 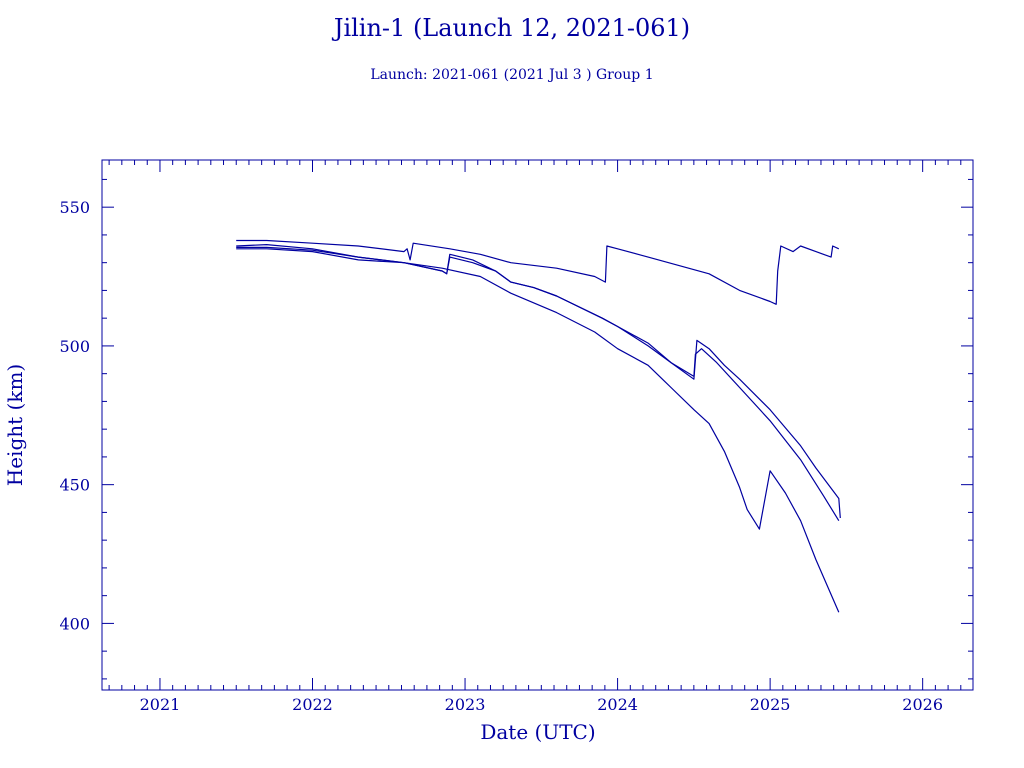 What do you see at coordinates (537, 732) in the screenshot?
I see `x-axis-label: Date (UTC)` at bounding box center [537, 732].